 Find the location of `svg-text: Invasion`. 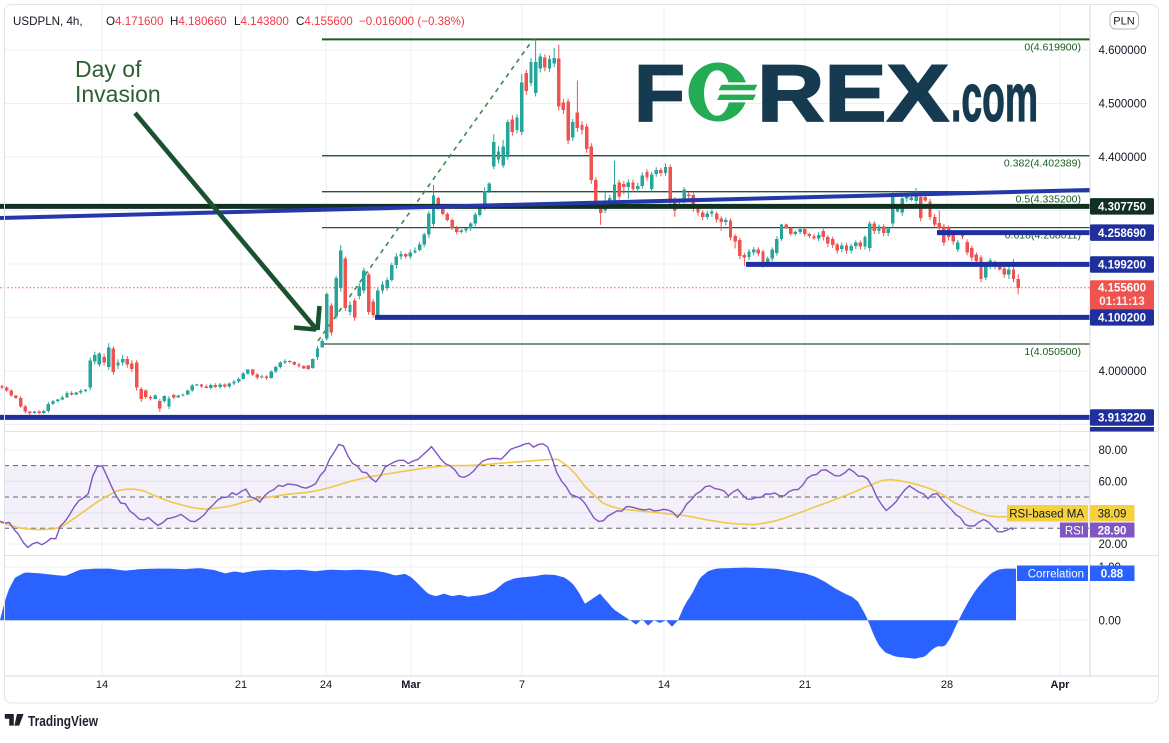

svg-text: Invasion is located at coordinates (118, 94).